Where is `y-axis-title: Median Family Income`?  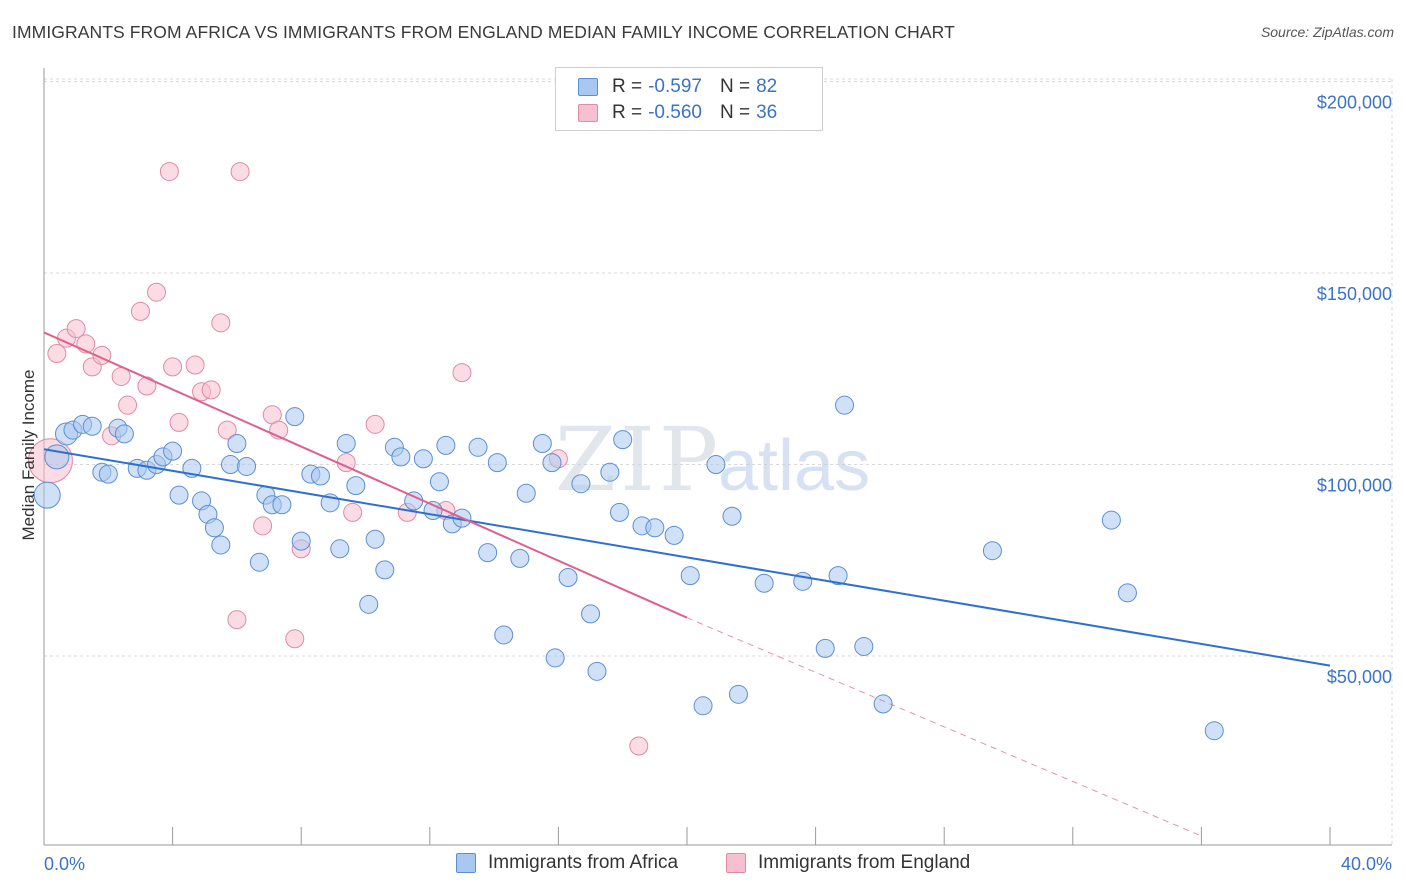
y-axis-title: Median Family Income is located at coordinates (28, 454).